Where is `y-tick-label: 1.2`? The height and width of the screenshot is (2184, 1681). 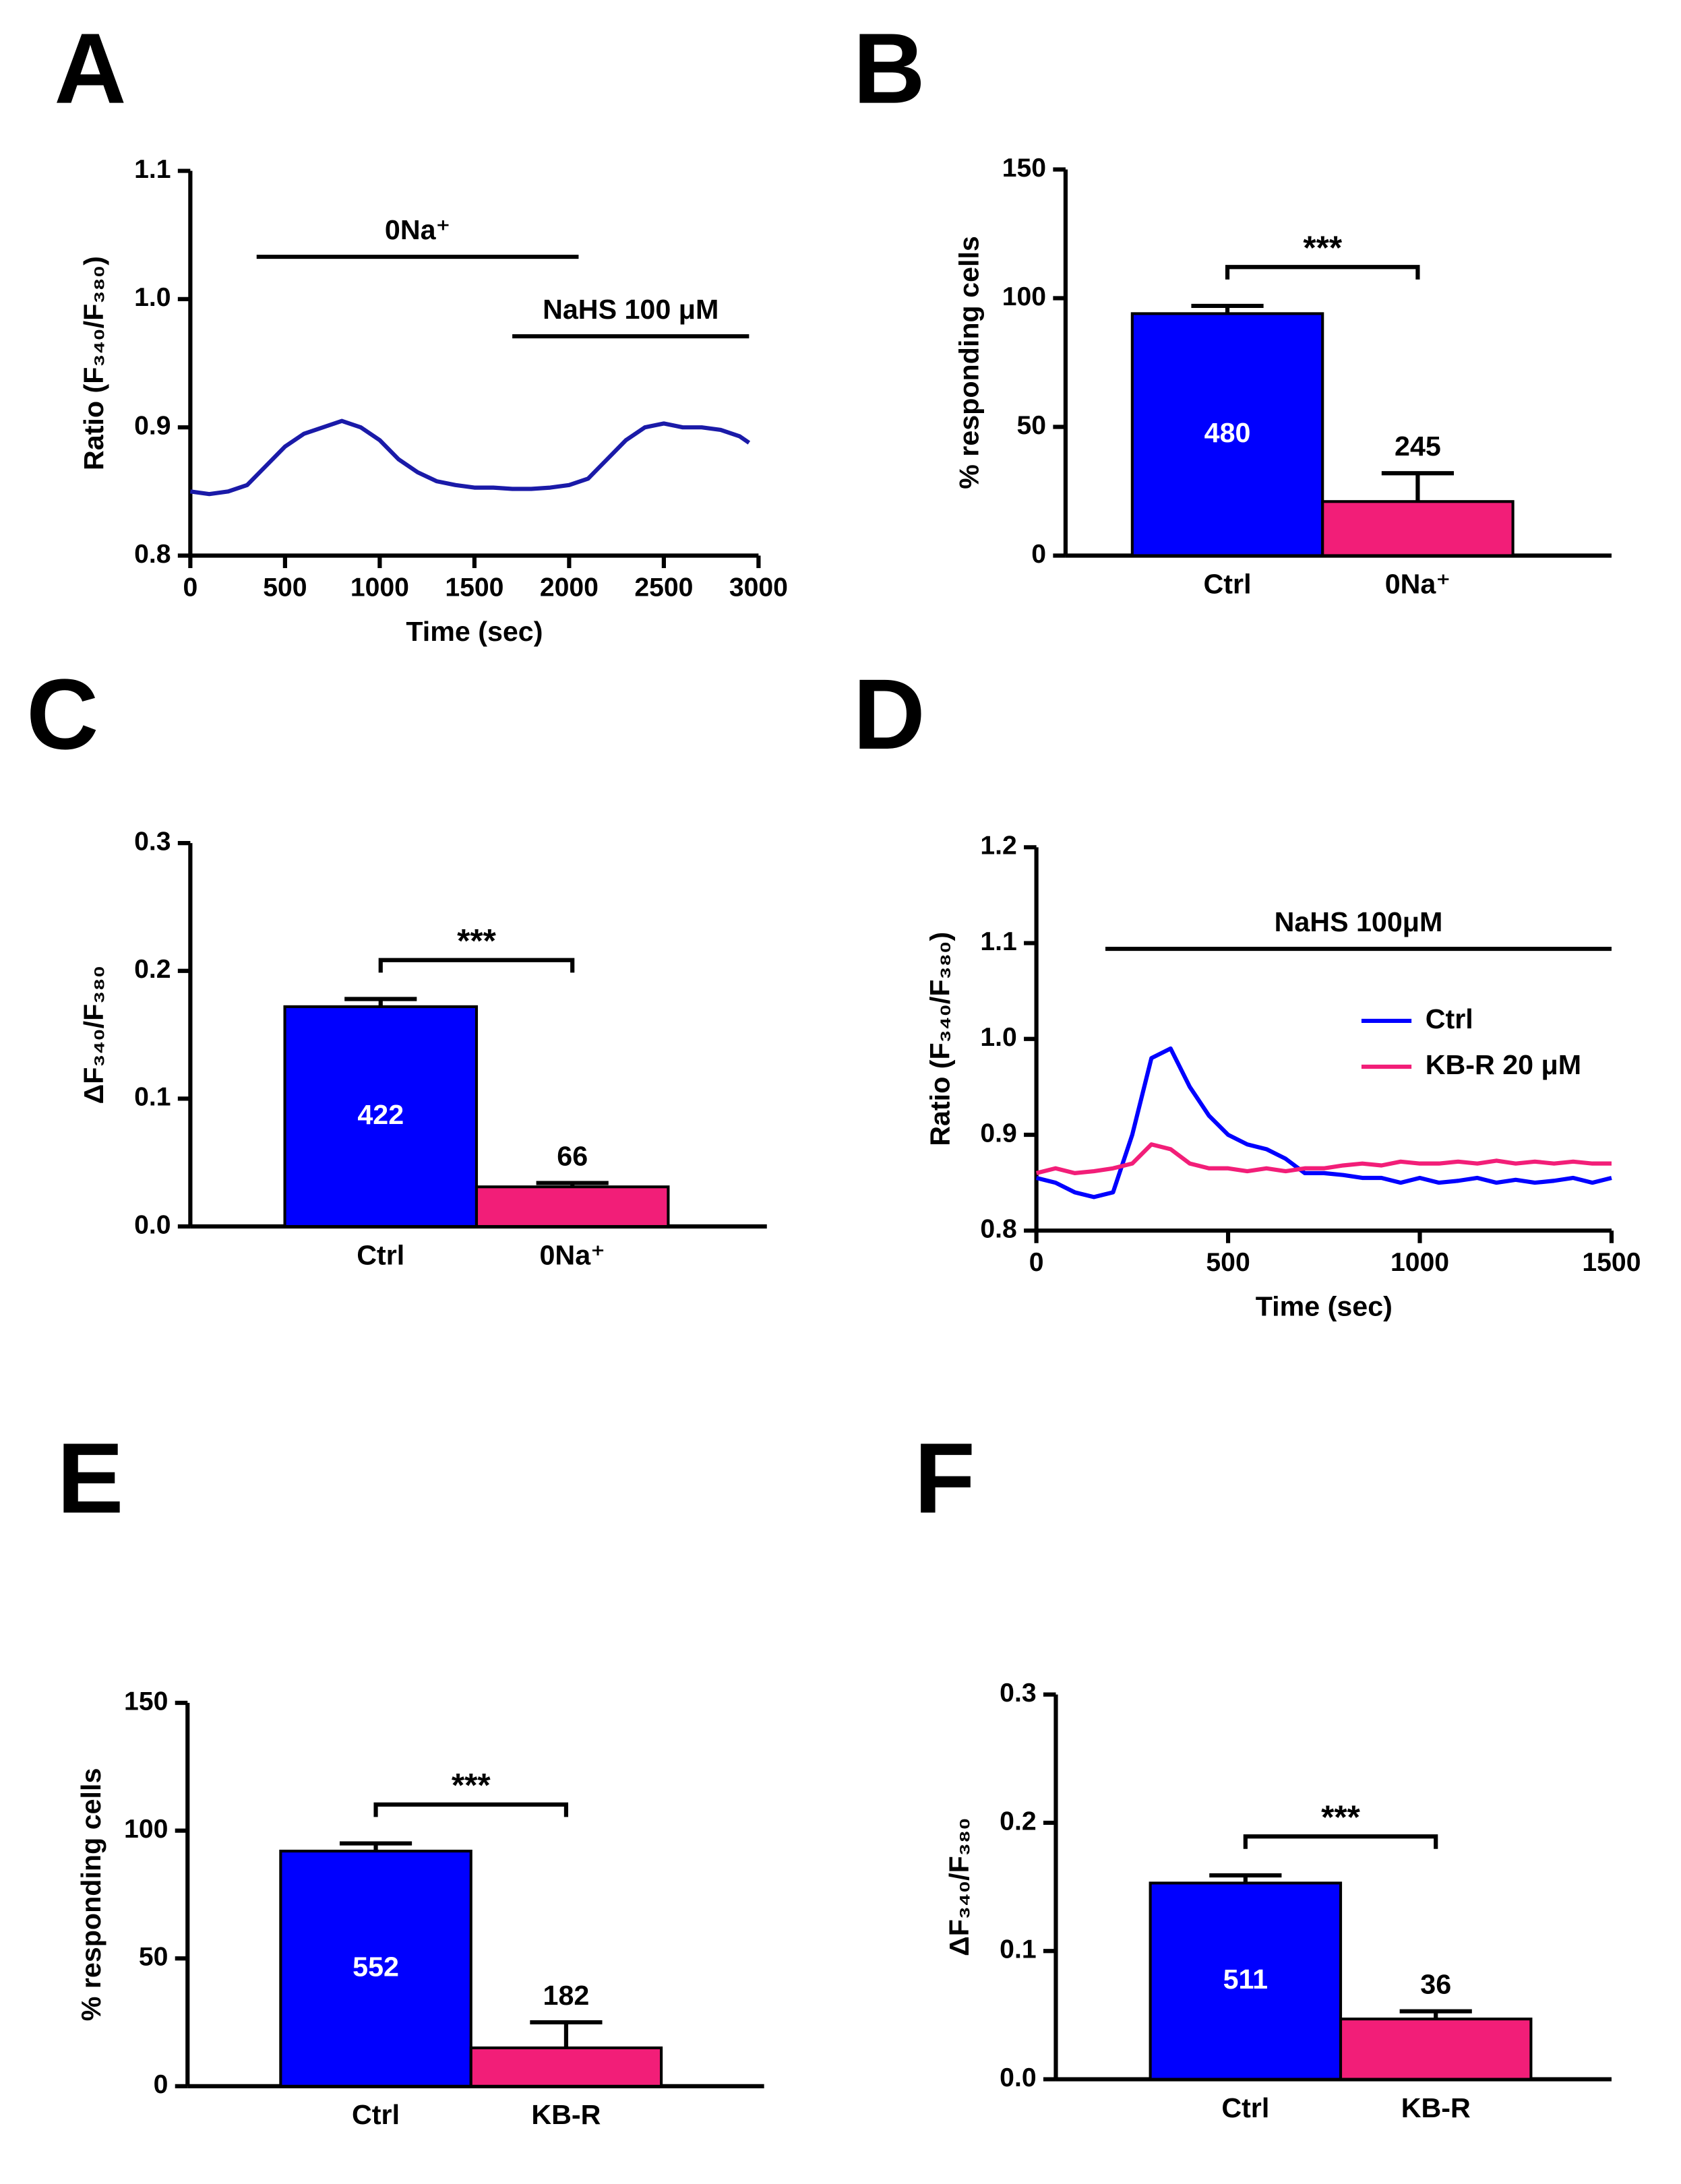
y-tick-label: 1.2 is located at coordinates (998, 846).